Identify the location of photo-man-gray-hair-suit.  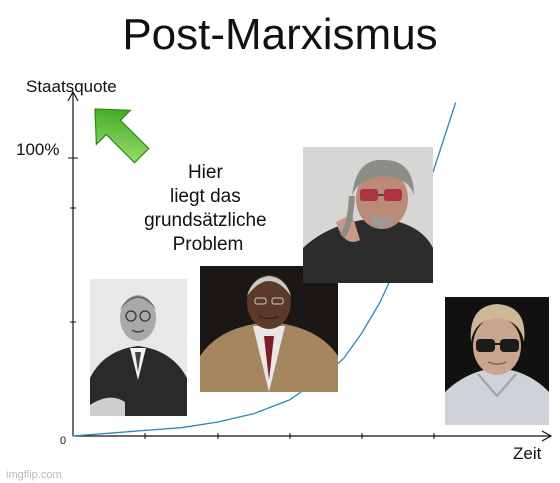
(269, 329).